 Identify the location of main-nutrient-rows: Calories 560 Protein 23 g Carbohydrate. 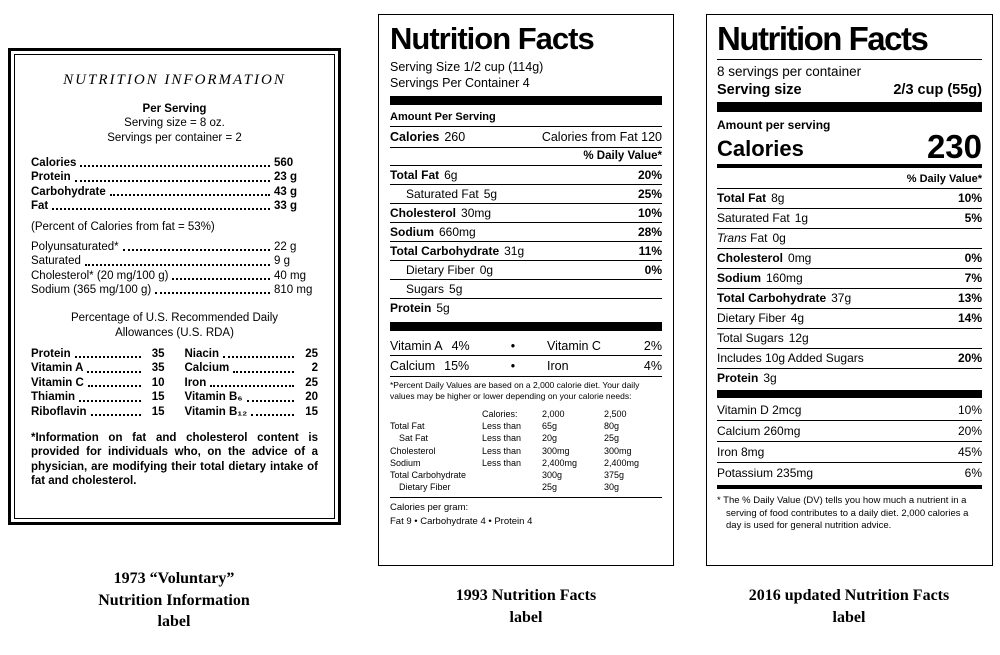
(174, 185).